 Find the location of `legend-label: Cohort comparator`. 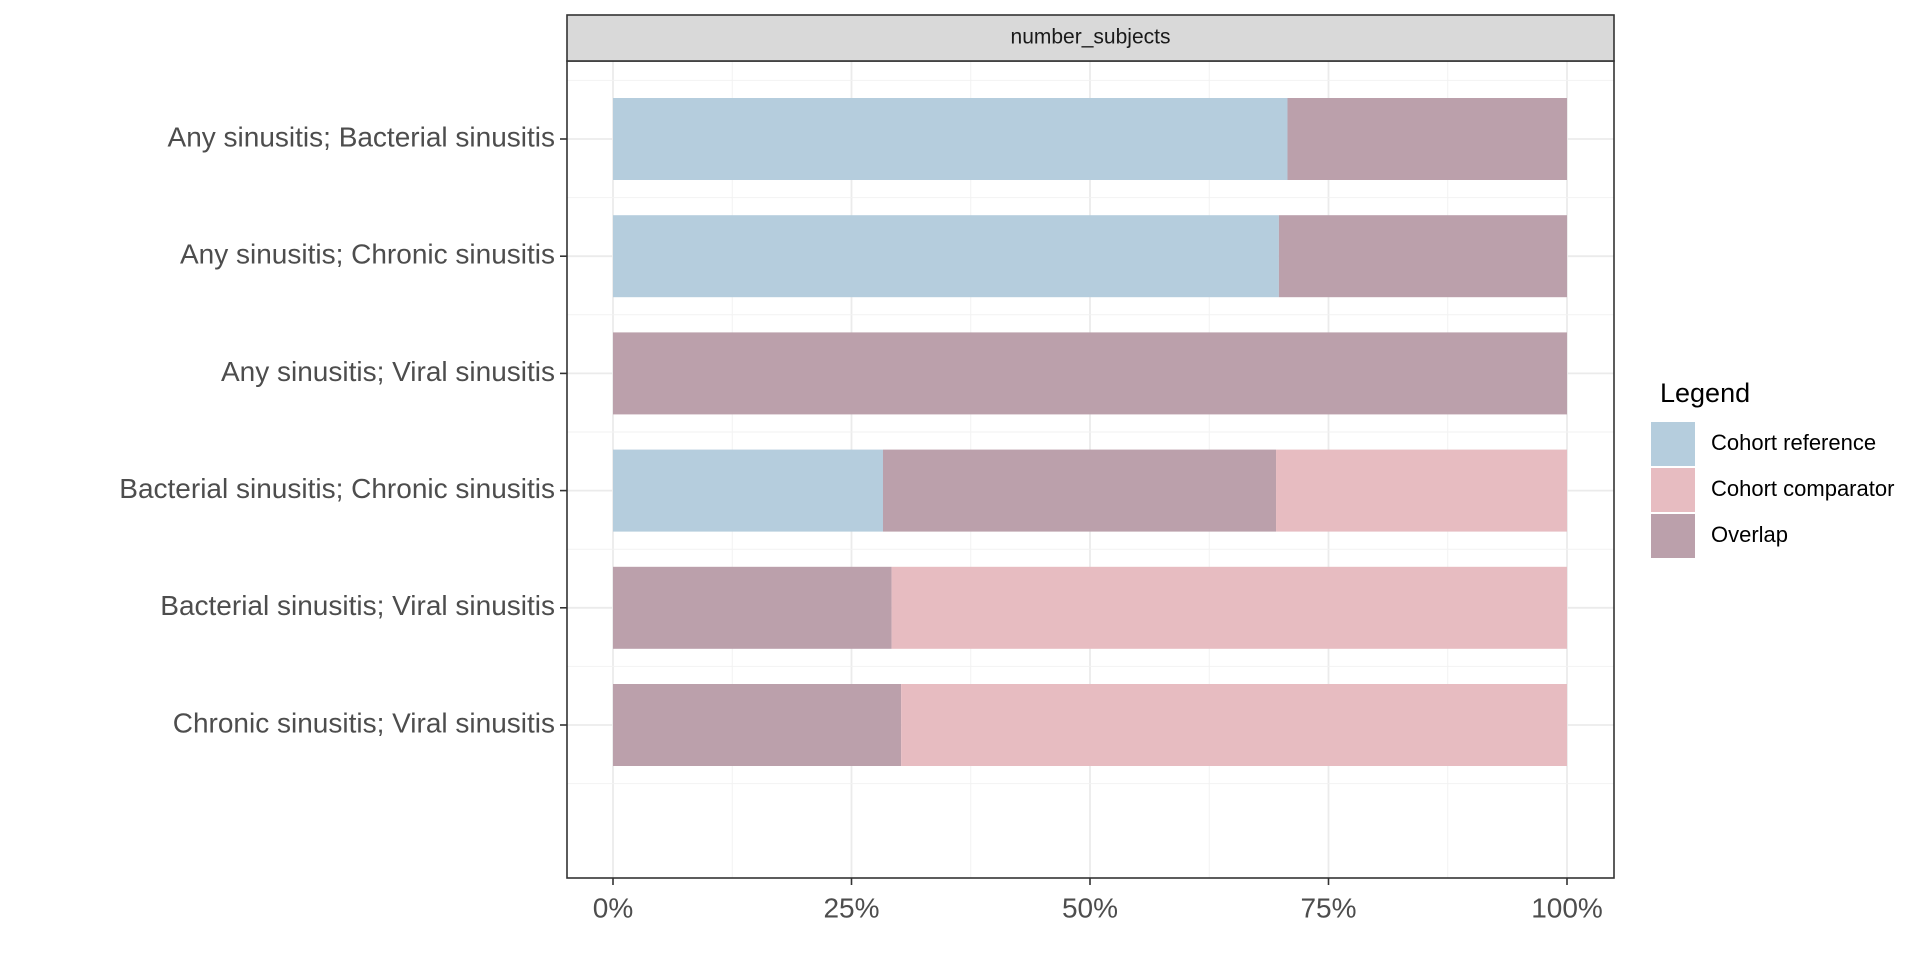

legend-label: Cohort comparator is located at coordinates (1802, 488).